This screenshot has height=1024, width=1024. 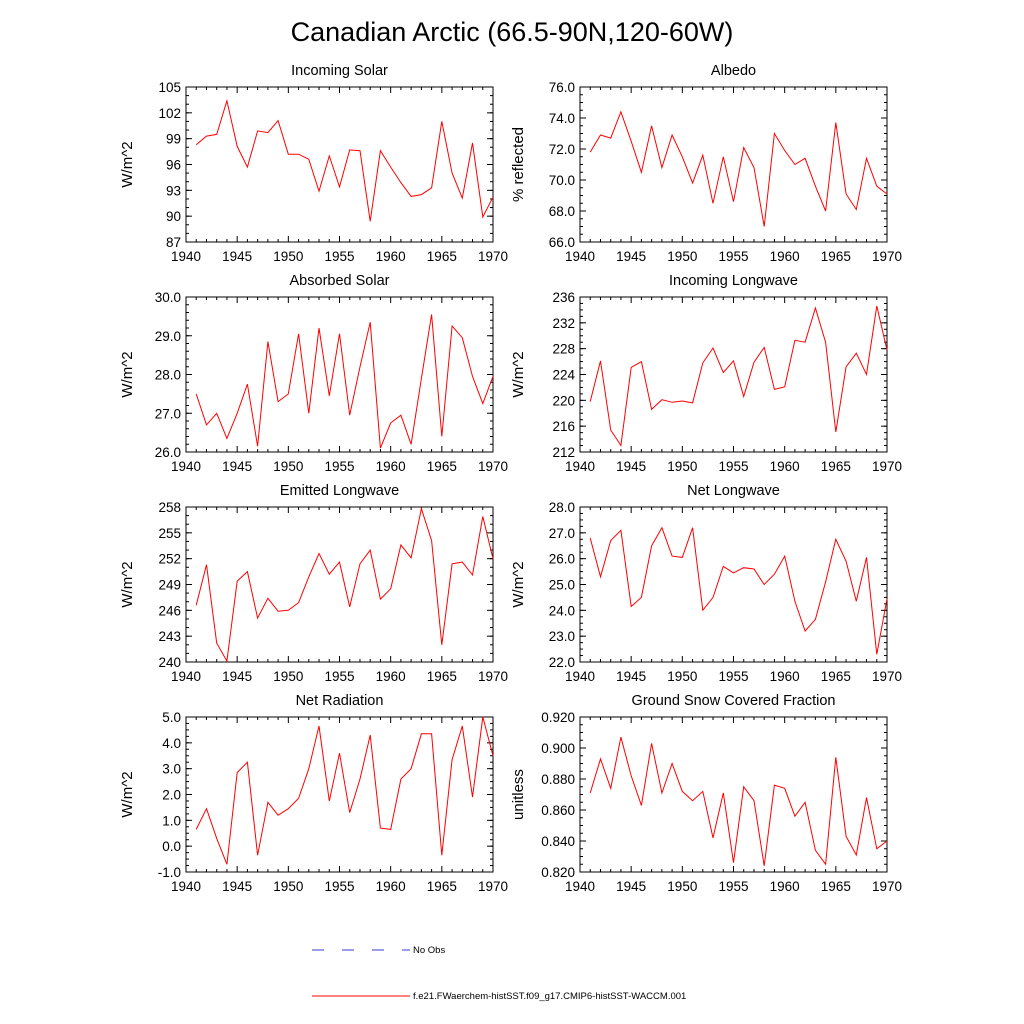 What do you see at coordinates (169, 872) in the screenshot?
I see `y-tick-label: -1.0` at bounding box center [169, 872].